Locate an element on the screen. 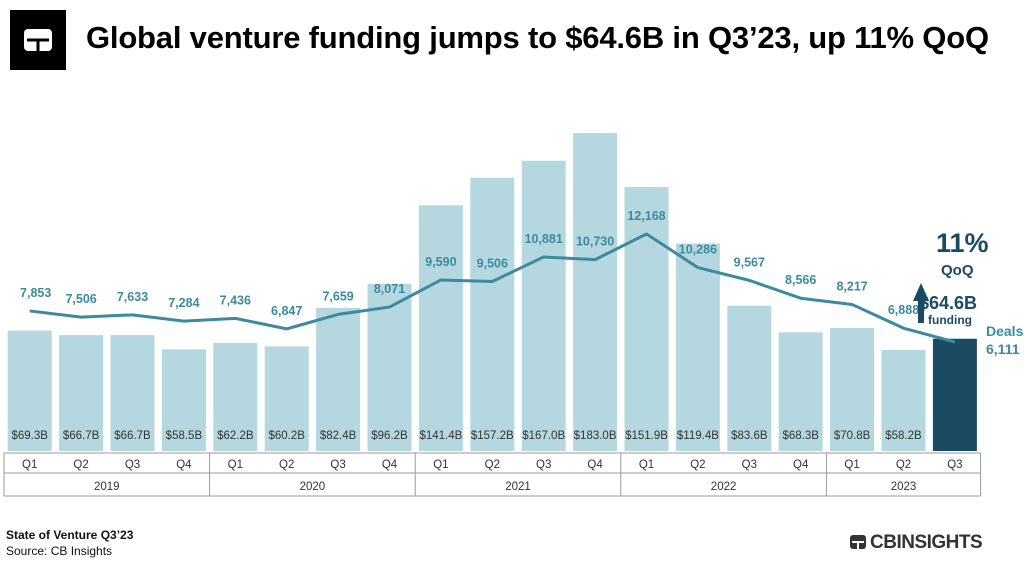 The image size is (1024, 572). funding-bar-label: $167.0B is located at coordinates (543, 436).